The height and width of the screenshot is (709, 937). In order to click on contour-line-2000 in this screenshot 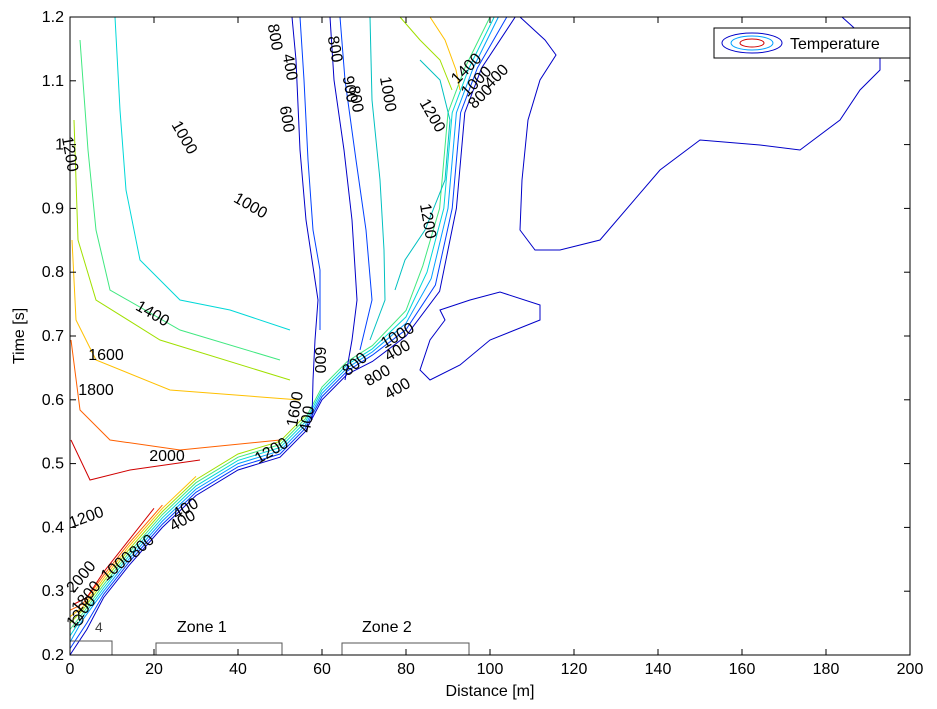, I will do `click(114, 556)`.